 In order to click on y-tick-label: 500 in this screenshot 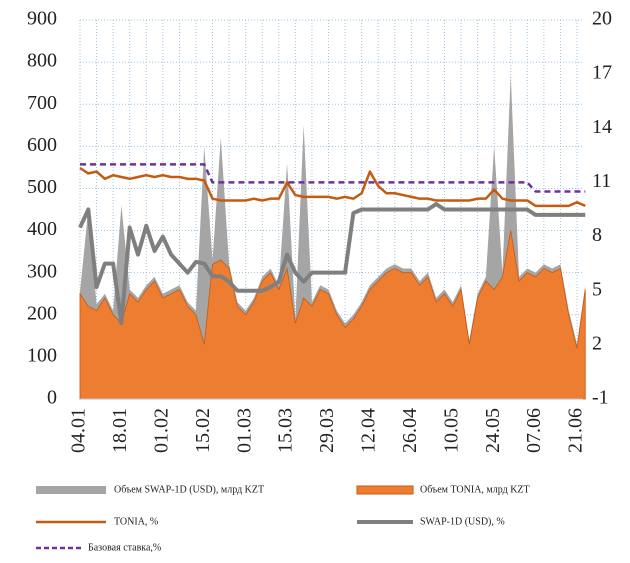, I will do `click(42, 187)`.